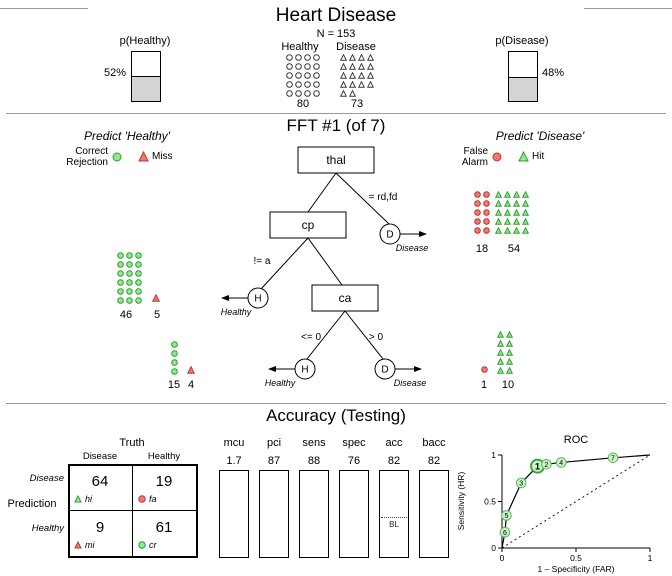 Image resolution: width=672 pixels, height=576 pixels. What do you see at coordinates (650, 558) in the screenshot?
I see `roc-xtick-label-1: 1` at bounding box center [650, 558].